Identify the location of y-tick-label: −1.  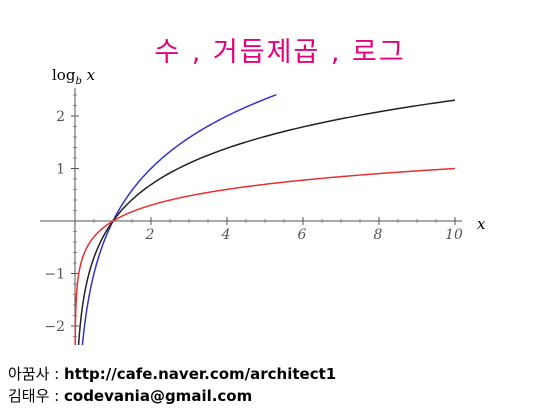
(54, 275).